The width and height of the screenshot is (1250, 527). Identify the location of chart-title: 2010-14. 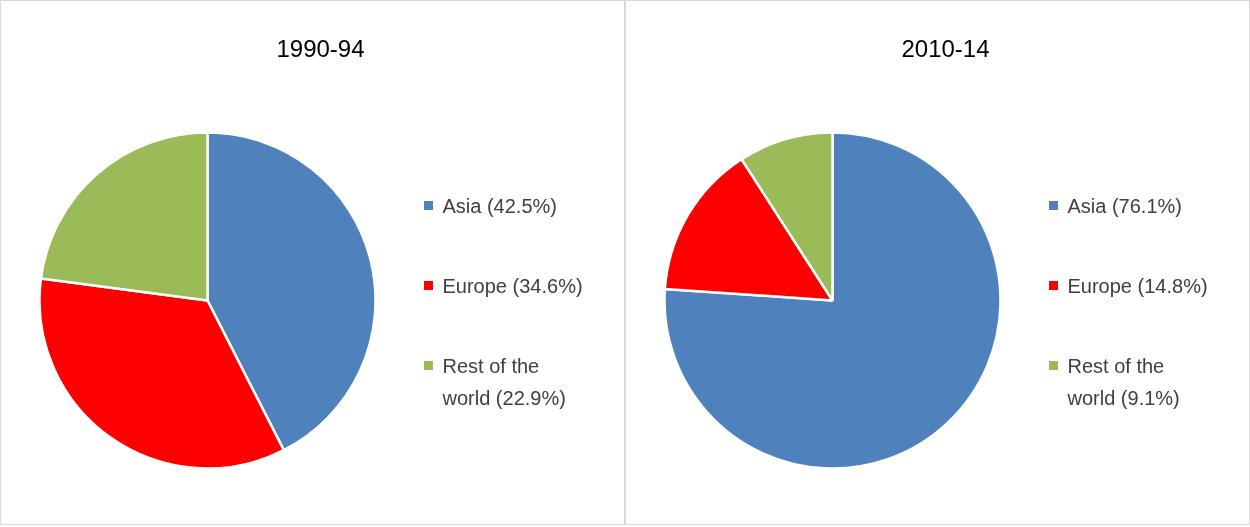
(945, 48).